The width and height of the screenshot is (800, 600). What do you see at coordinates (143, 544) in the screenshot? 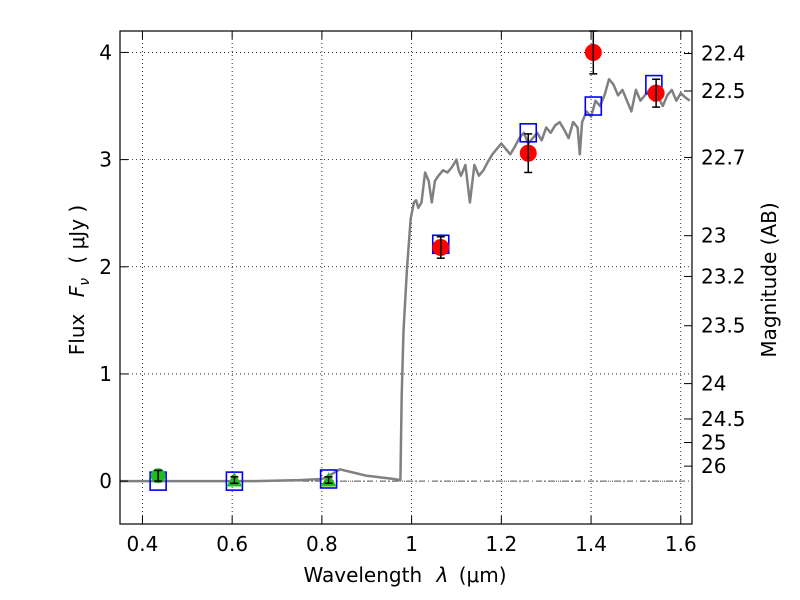
I see `x-tick-label: 0.4` at bounding box center [143, 544].